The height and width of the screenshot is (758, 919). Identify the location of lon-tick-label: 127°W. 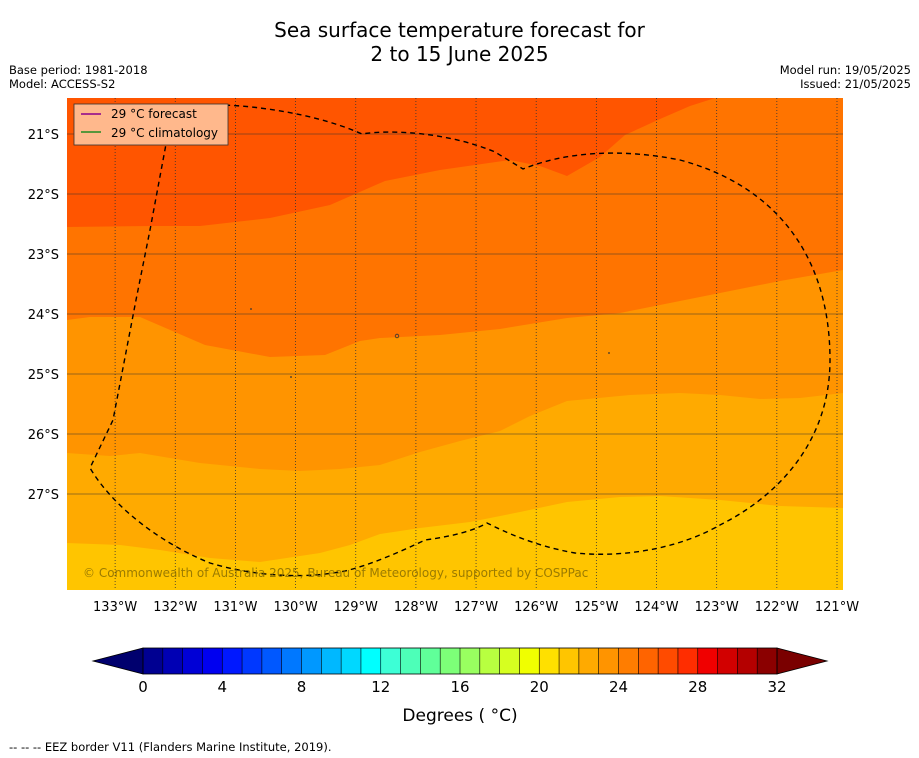
(476, 607).